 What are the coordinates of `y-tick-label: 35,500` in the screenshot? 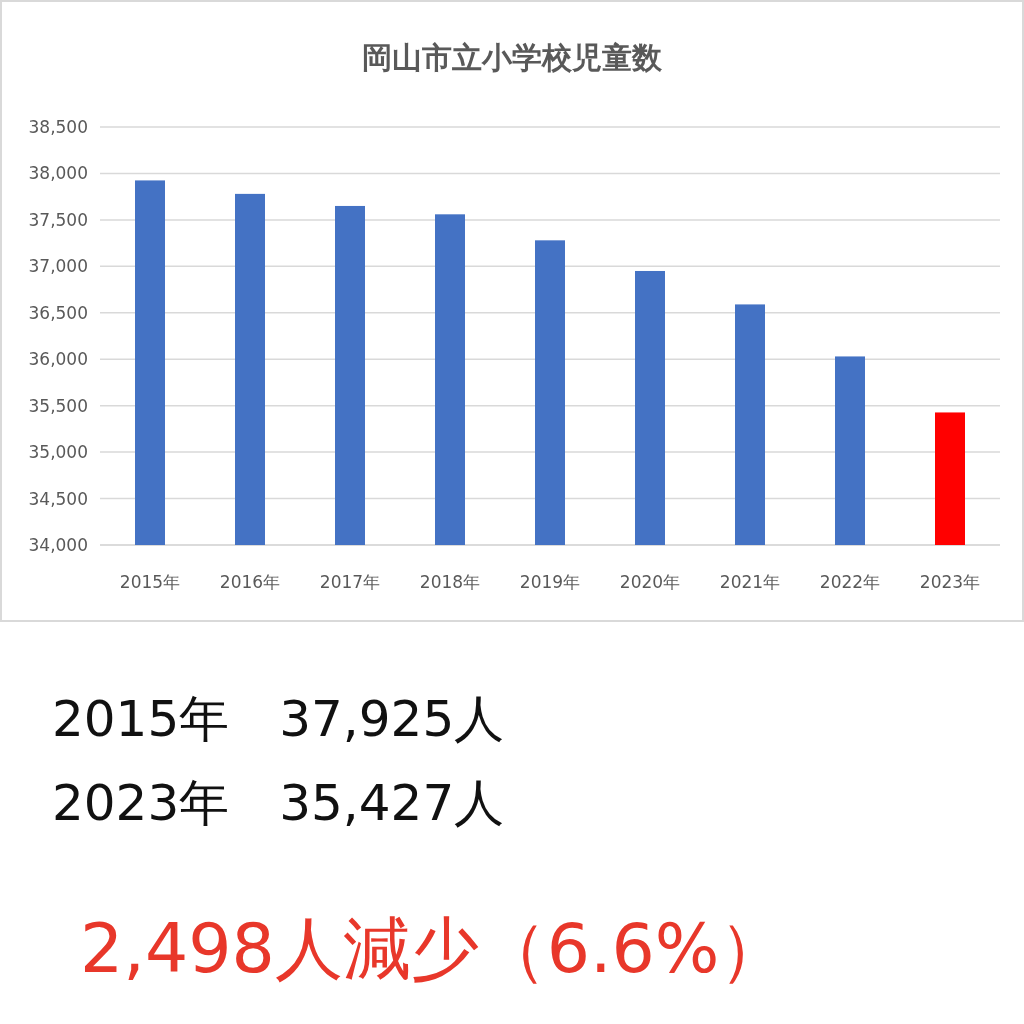 It's located at (58, 405).